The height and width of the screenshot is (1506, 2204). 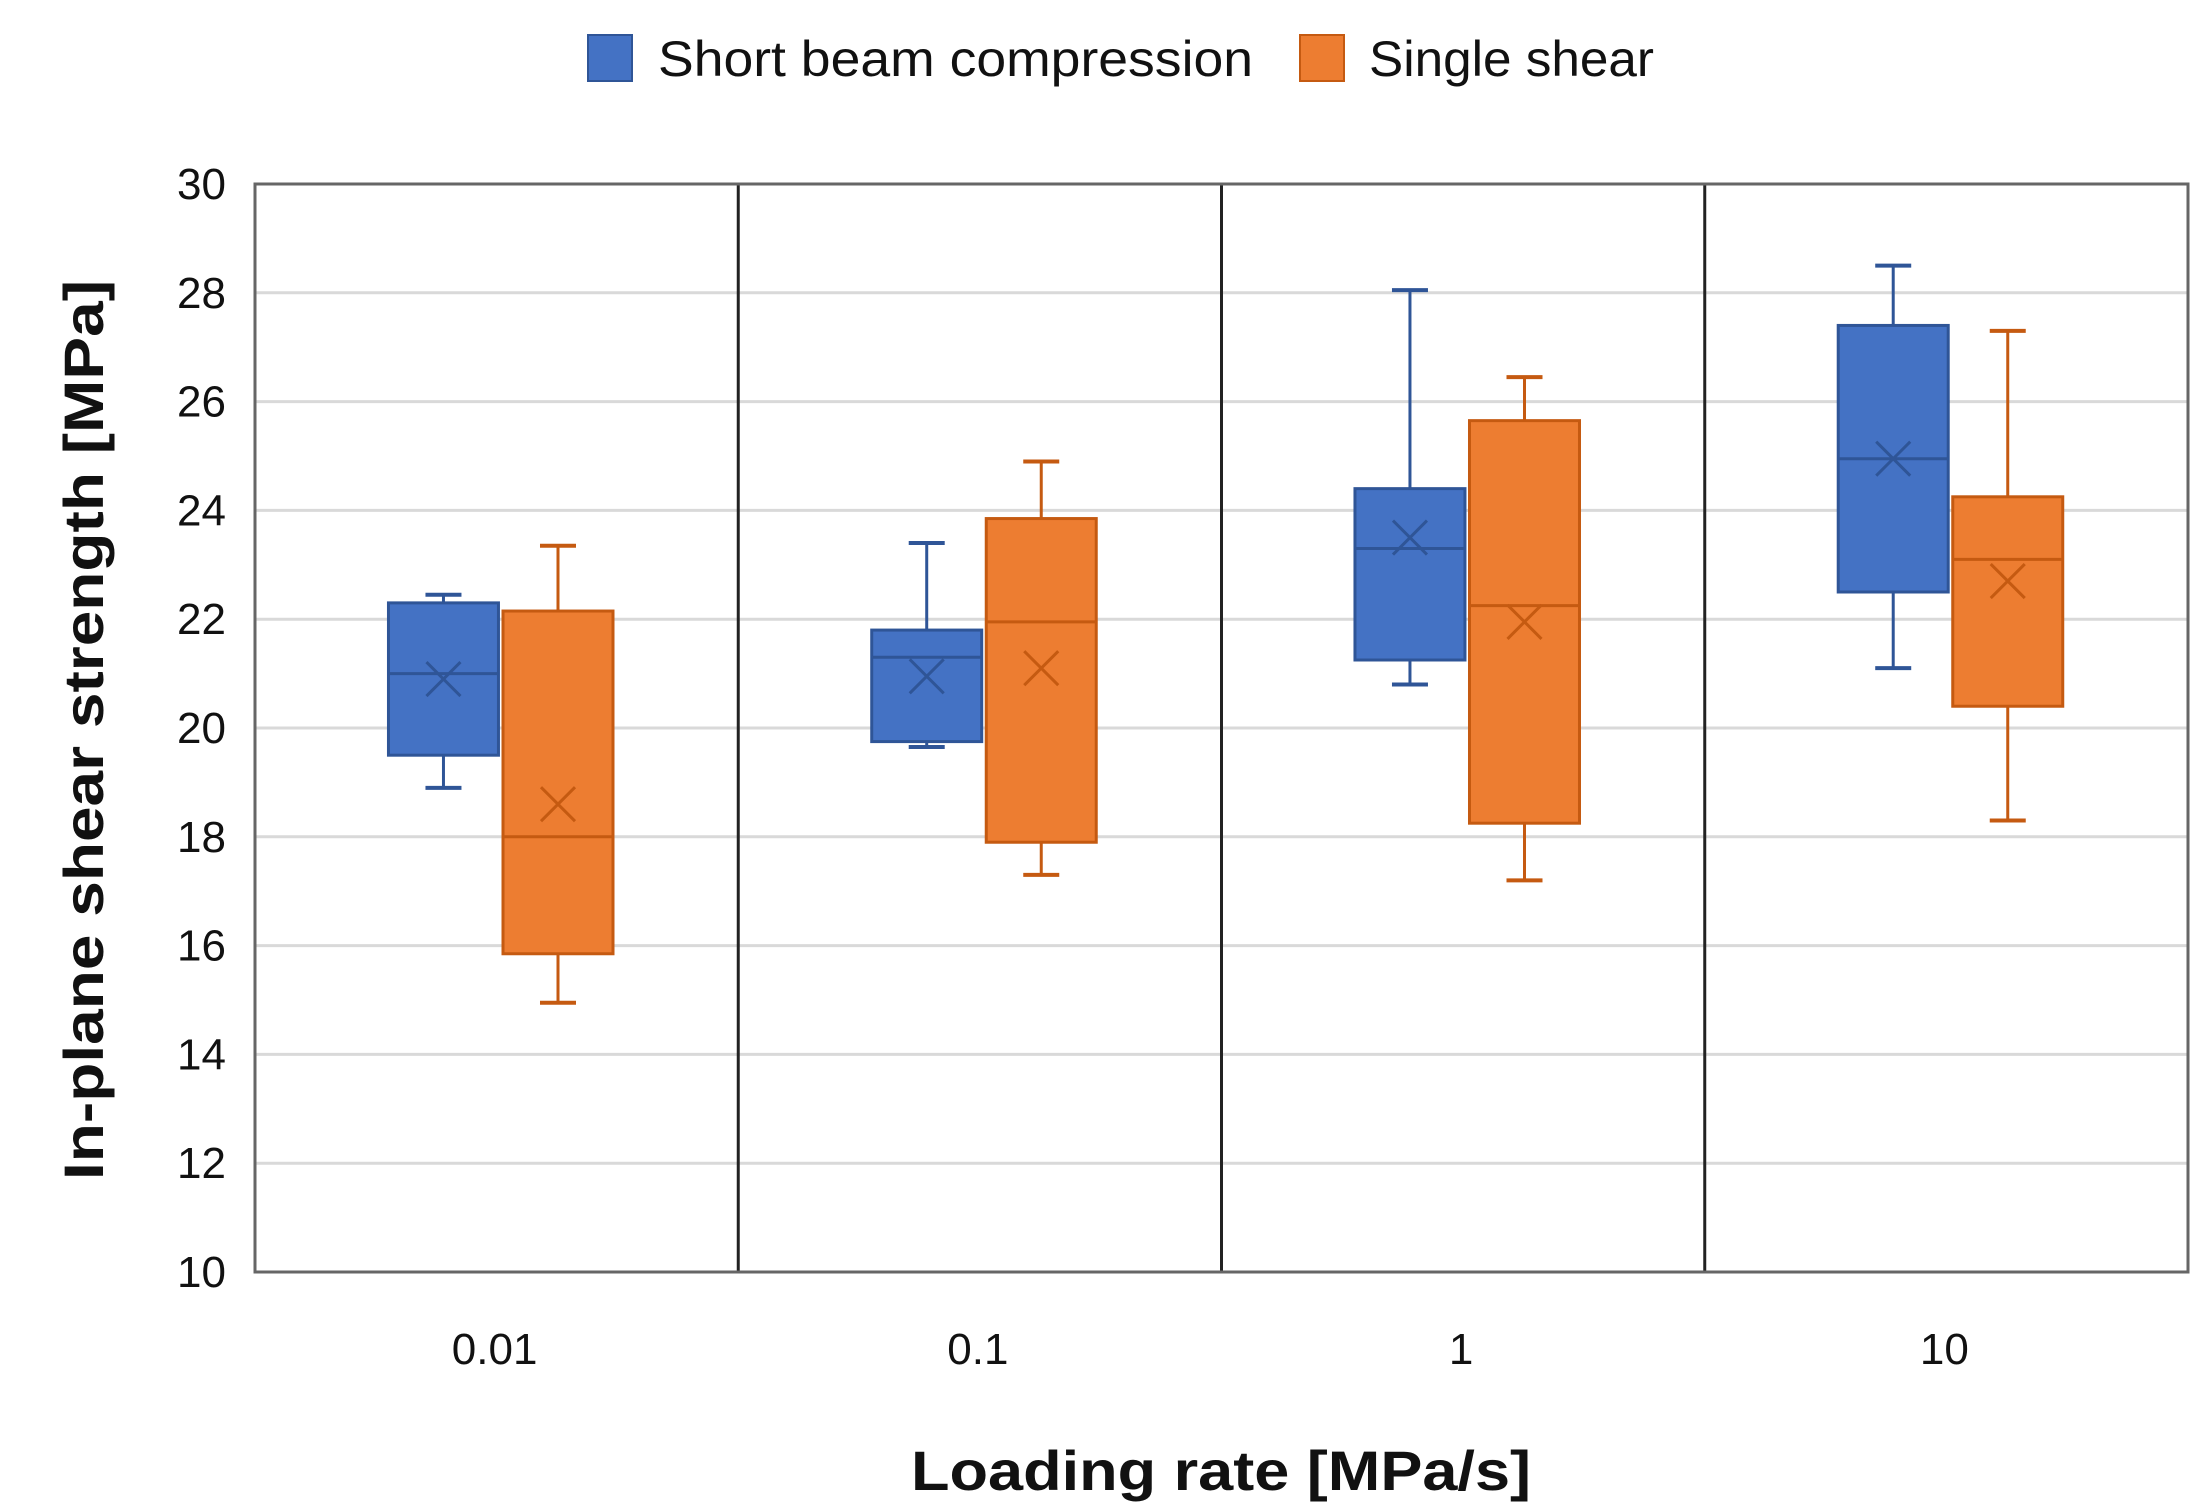 I want to click on legend-label-short-beam: Short beam compression, so click(x=955, y=59).